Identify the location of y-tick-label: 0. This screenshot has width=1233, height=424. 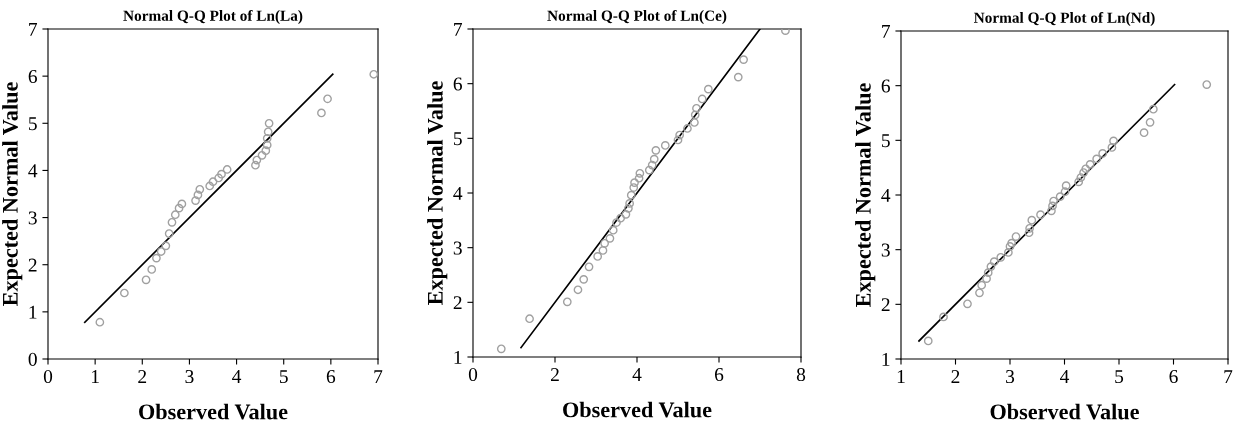
(32, 359).